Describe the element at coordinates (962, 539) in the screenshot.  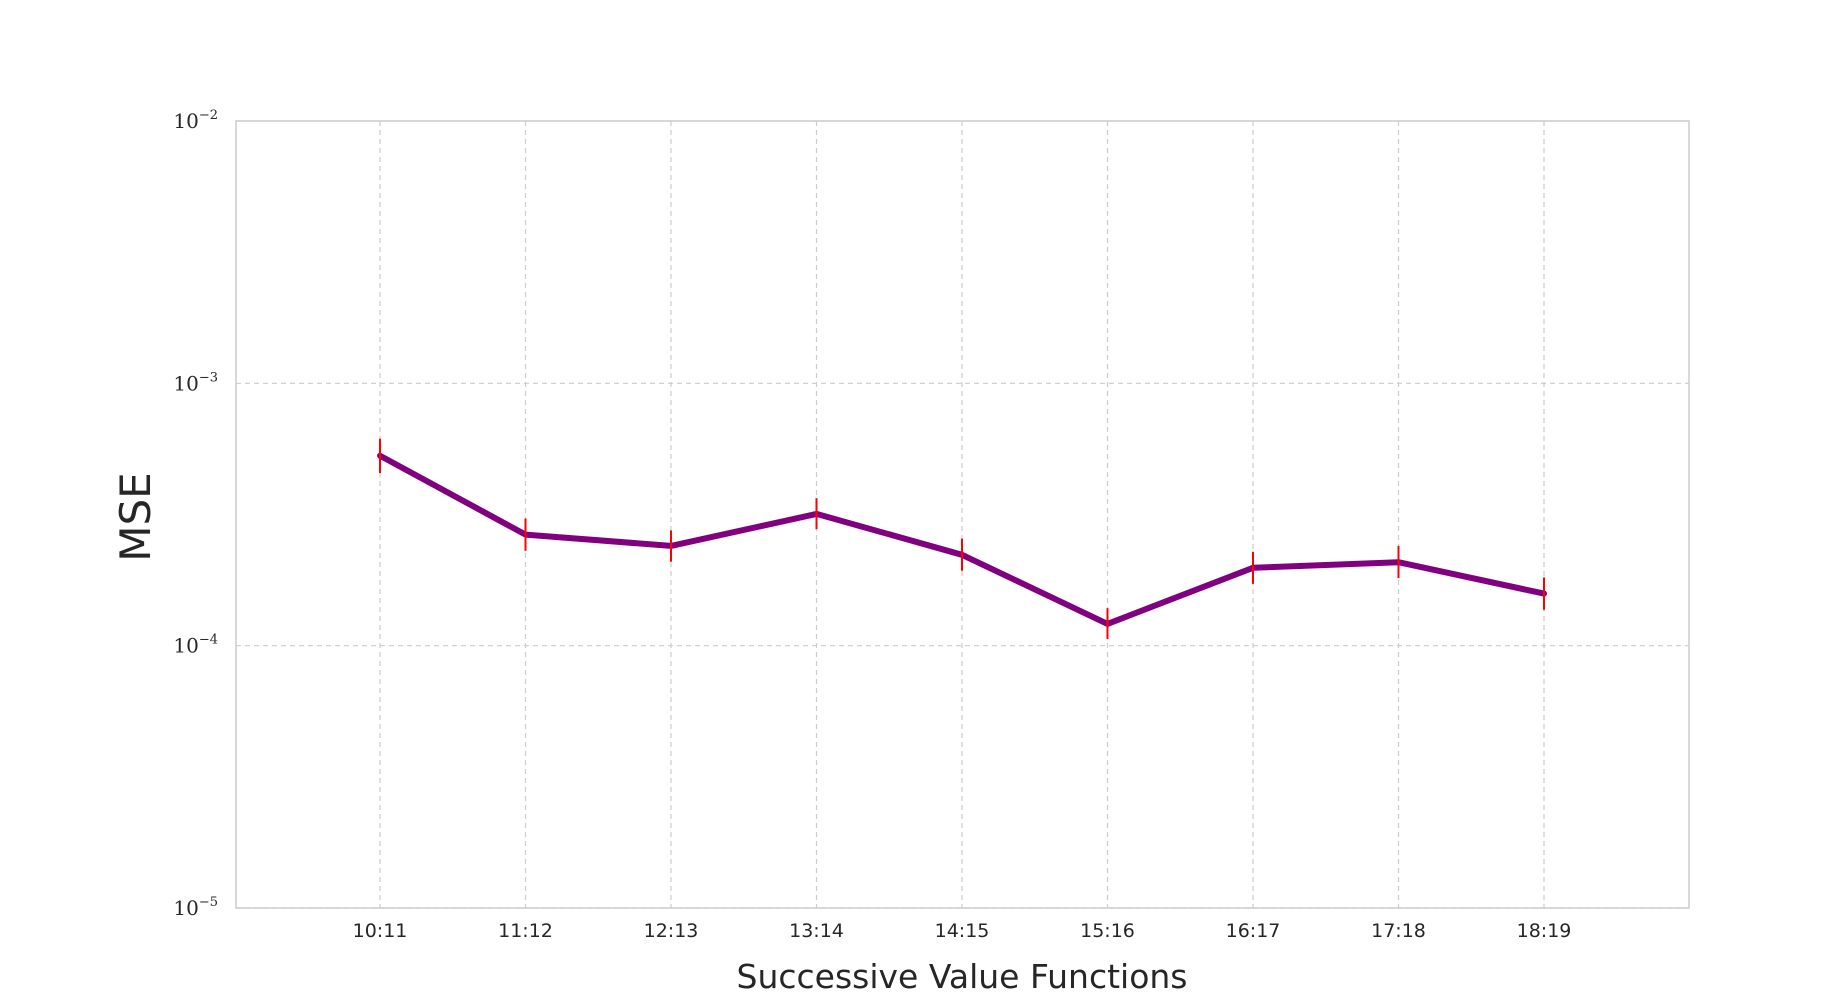
I see `error-bars` at that location.